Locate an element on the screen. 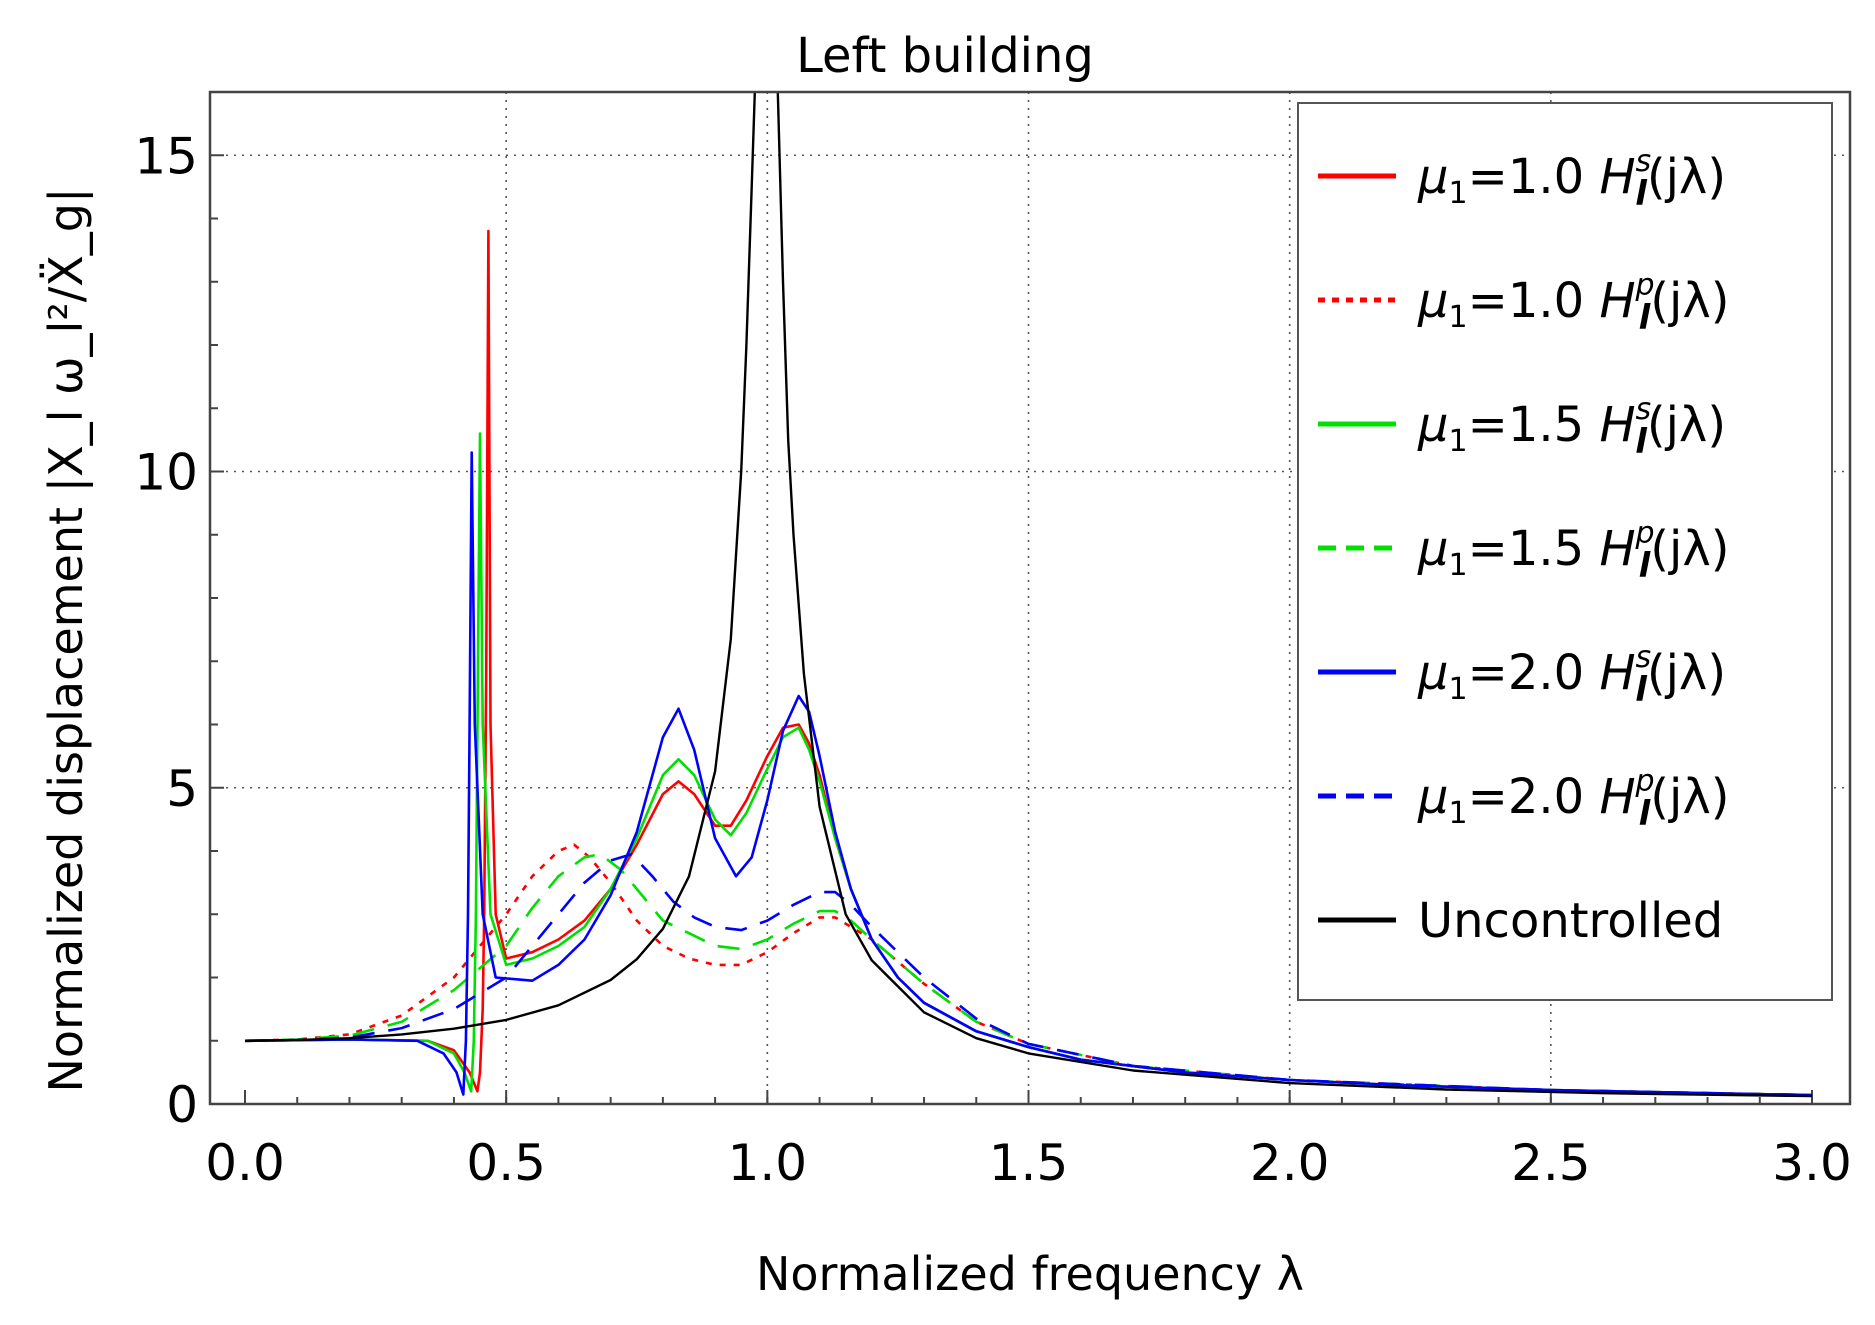 The width and height of the screenshot is (1875, 1325). y-tick-label: 15 is located at coordinates (166, 156).